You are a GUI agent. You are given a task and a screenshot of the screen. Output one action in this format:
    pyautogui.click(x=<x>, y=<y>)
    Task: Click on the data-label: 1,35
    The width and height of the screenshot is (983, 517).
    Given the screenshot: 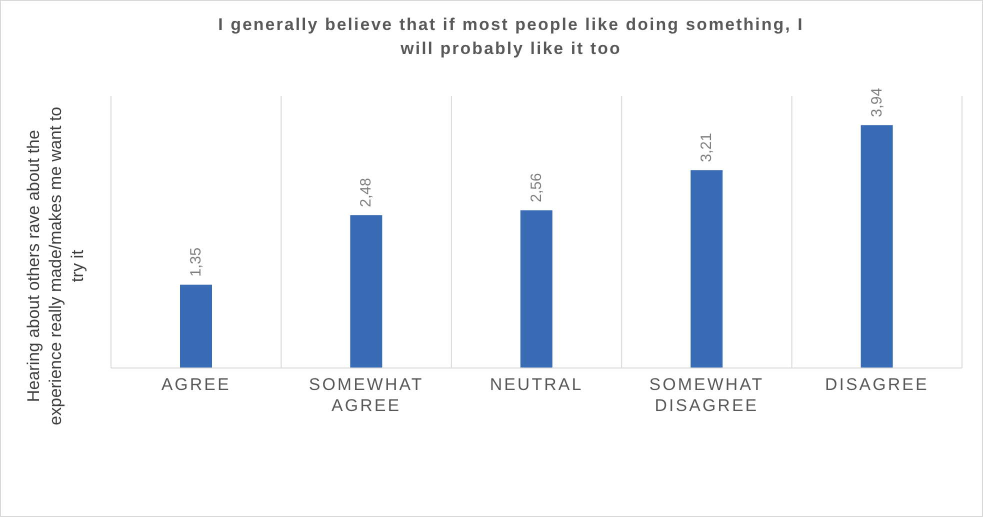 What is the action you would take?
    pyautogui.click(x=196, y=262)
    